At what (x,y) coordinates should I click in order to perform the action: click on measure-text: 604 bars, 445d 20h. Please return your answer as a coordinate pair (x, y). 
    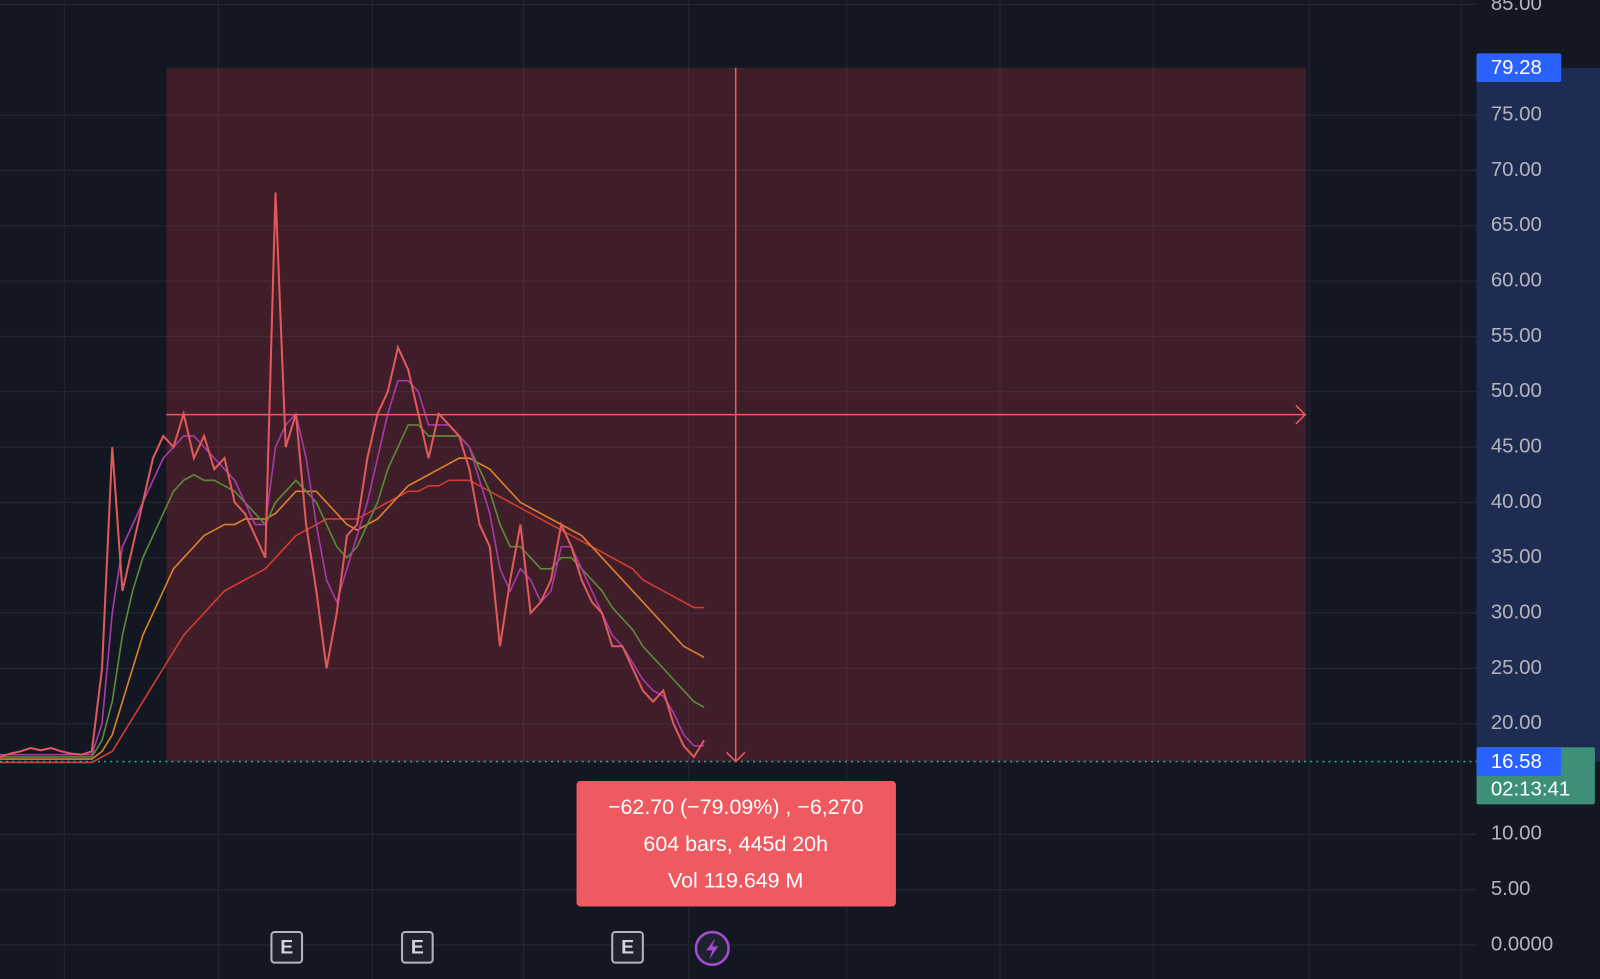
    Looking at the image, I should click on (735, 844).